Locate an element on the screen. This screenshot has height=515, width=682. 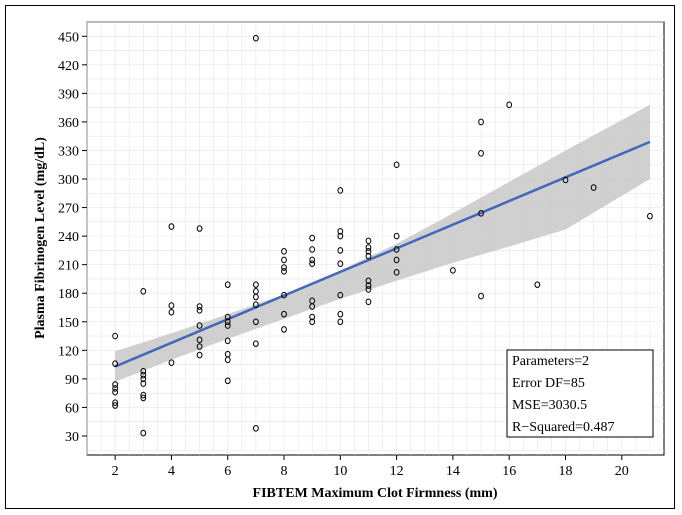
y-tick-label: 360 is located at coordinates (68, 123).